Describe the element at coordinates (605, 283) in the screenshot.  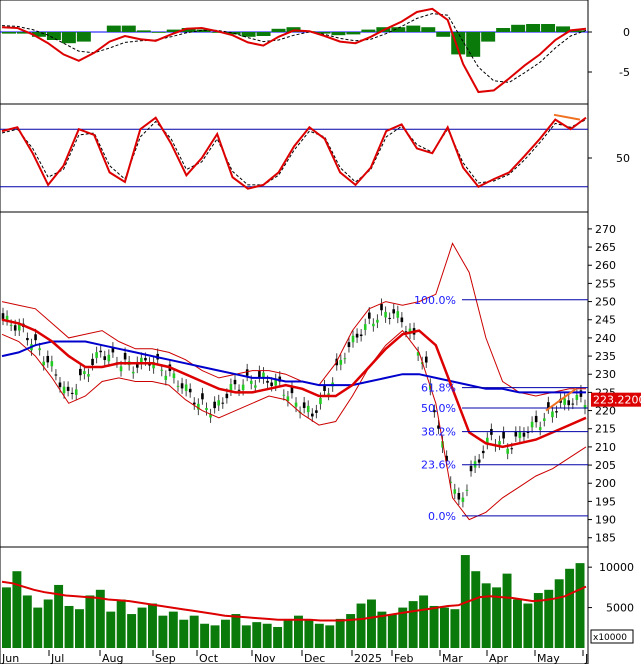
I see `price-tick-label: 255` at that location.